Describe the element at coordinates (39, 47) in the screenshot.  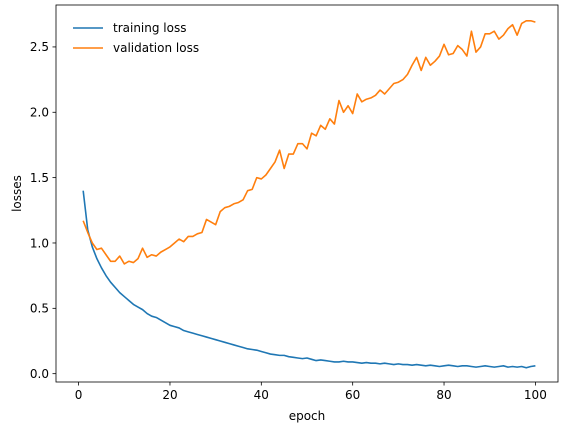
I see `y-tick-label: 2.5` at that location.